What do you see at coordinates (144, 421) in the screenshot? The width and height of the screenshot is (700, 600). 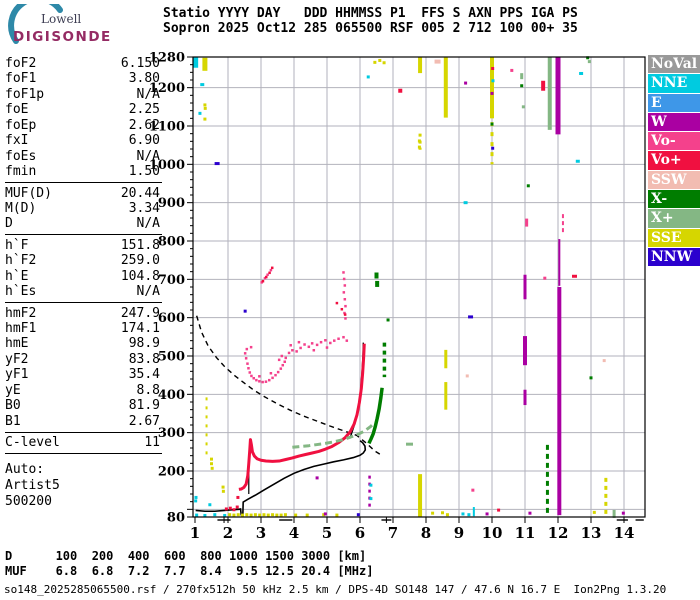 I see `param-value: 2.67` at bounding box center [144, 421].